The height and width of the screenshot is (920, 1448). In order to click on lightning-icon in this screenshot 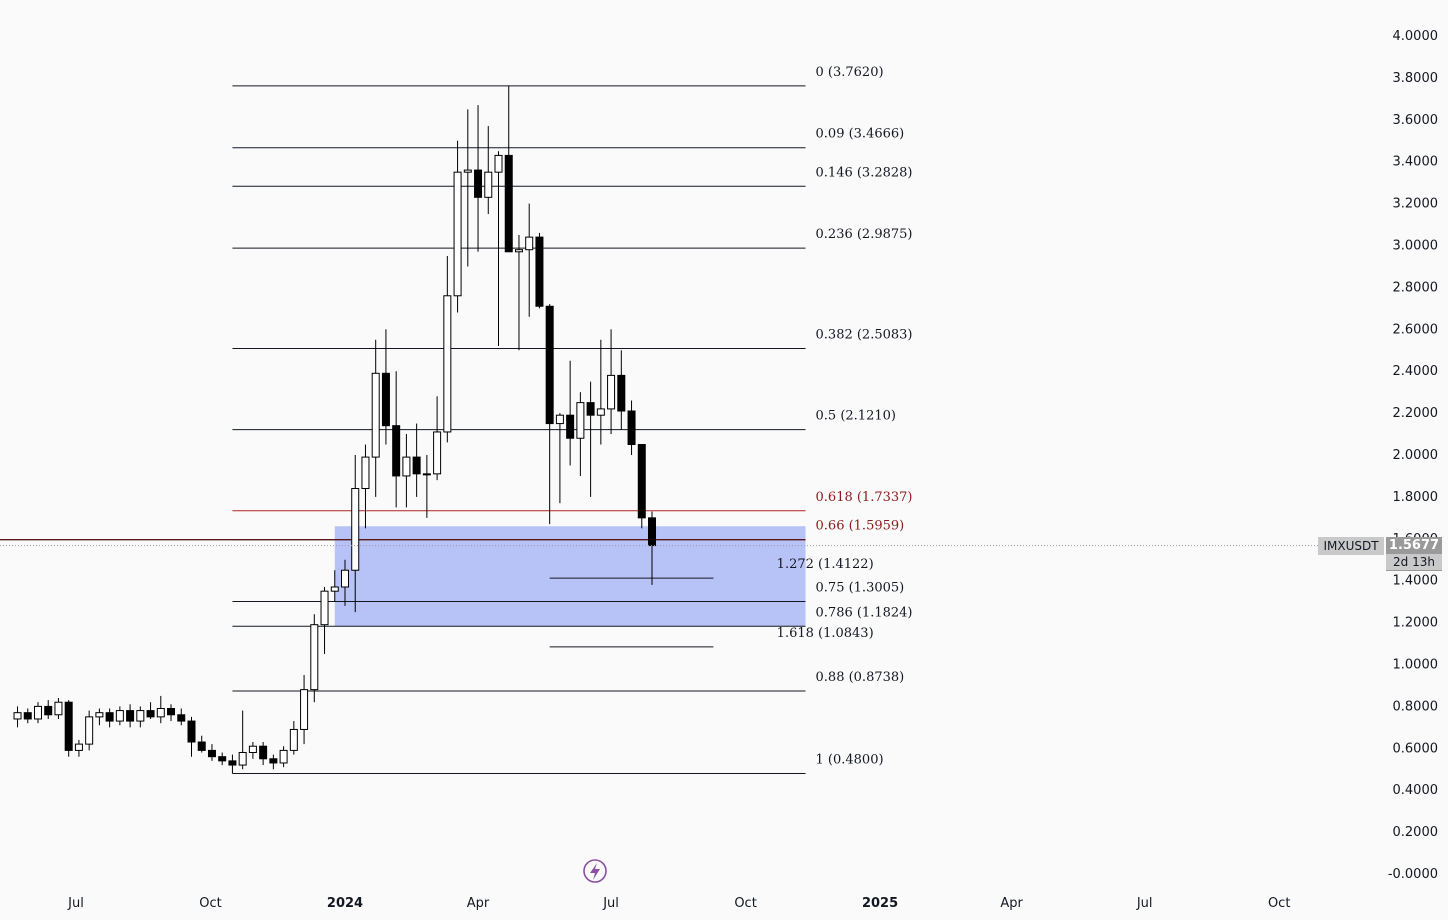, I will do `click(595, 871)`.